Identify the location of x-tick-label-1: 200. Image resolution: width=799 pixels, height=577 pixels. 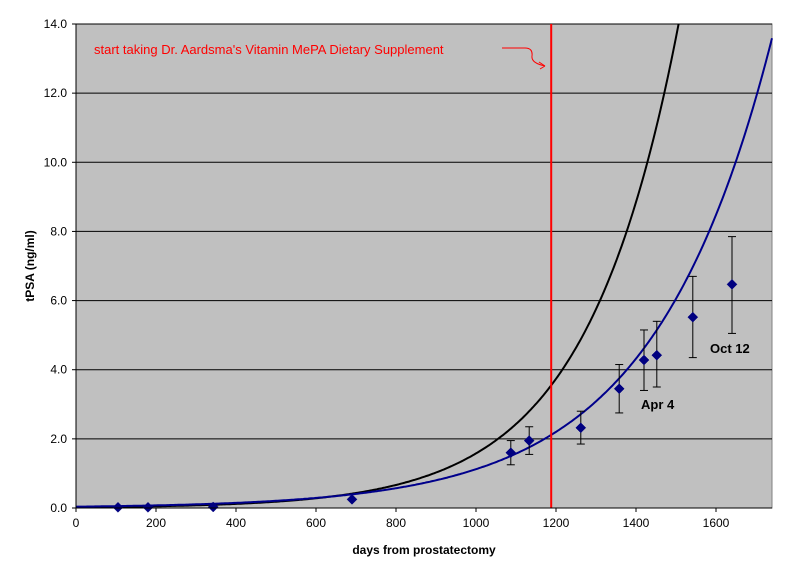
(156, 523).